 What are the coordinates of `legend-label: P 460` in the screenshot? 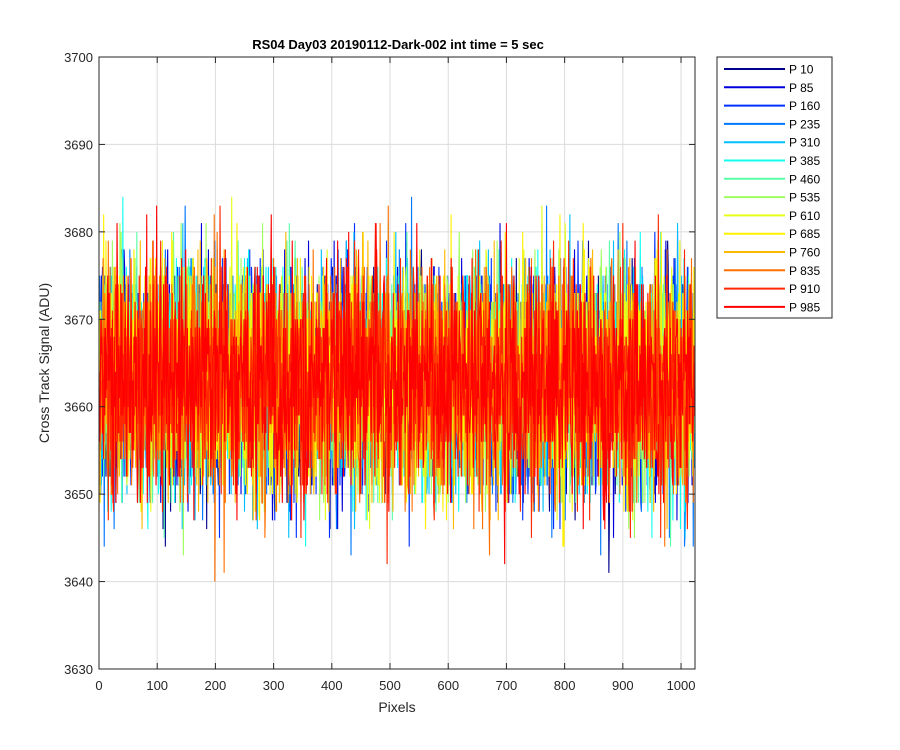 It's located at (804, 179).